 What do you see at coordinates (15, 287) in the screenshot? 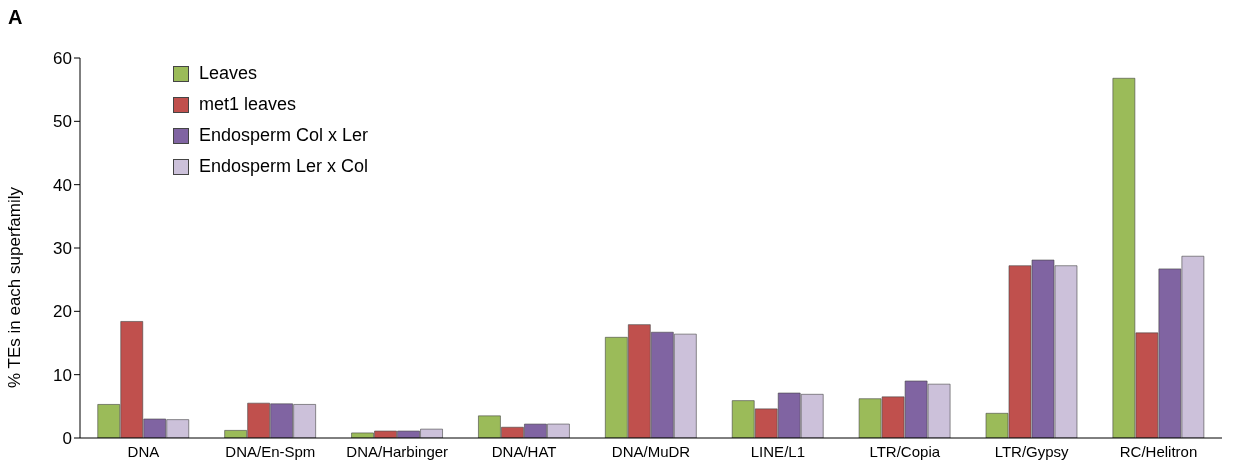
I see `y-axis-title: % TEs in each superfamily` at bounding box center [15, 287].